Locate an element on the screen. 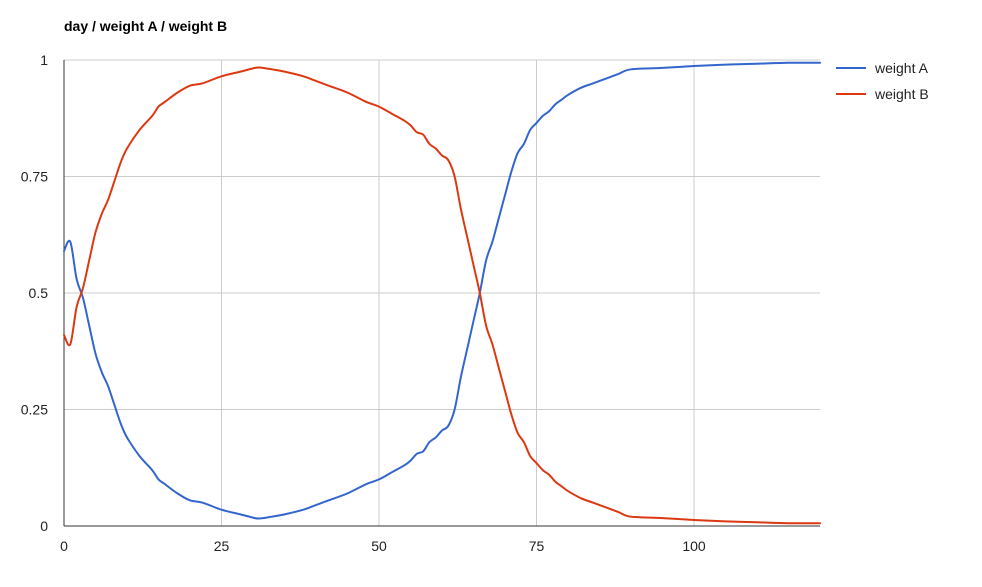 This screenshot has height=587, width=982. x-tick-label: 0 is located at coordinates (64, 546).